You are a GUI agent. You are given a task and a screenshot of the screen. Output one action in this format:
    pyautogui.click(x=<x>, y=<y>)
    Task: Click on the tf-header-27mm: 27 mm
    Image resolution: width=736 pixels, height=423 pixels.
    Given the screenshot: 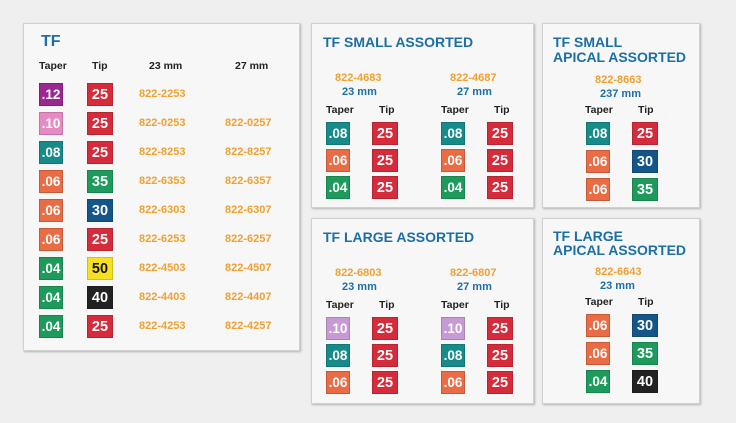 What is the action you would take?
    pyautogui.click(x=252, y=66)
    